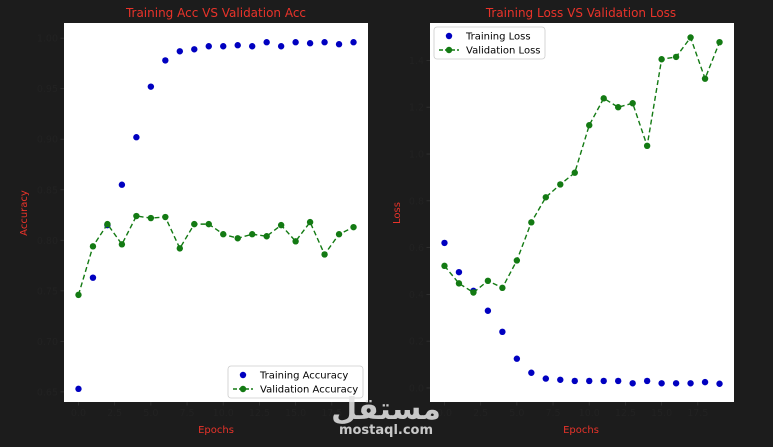  What do you see at coordinates (47, 89) in the screenshot?
I see `y-tick-label: 0.95` at bounding box center [47, 89].